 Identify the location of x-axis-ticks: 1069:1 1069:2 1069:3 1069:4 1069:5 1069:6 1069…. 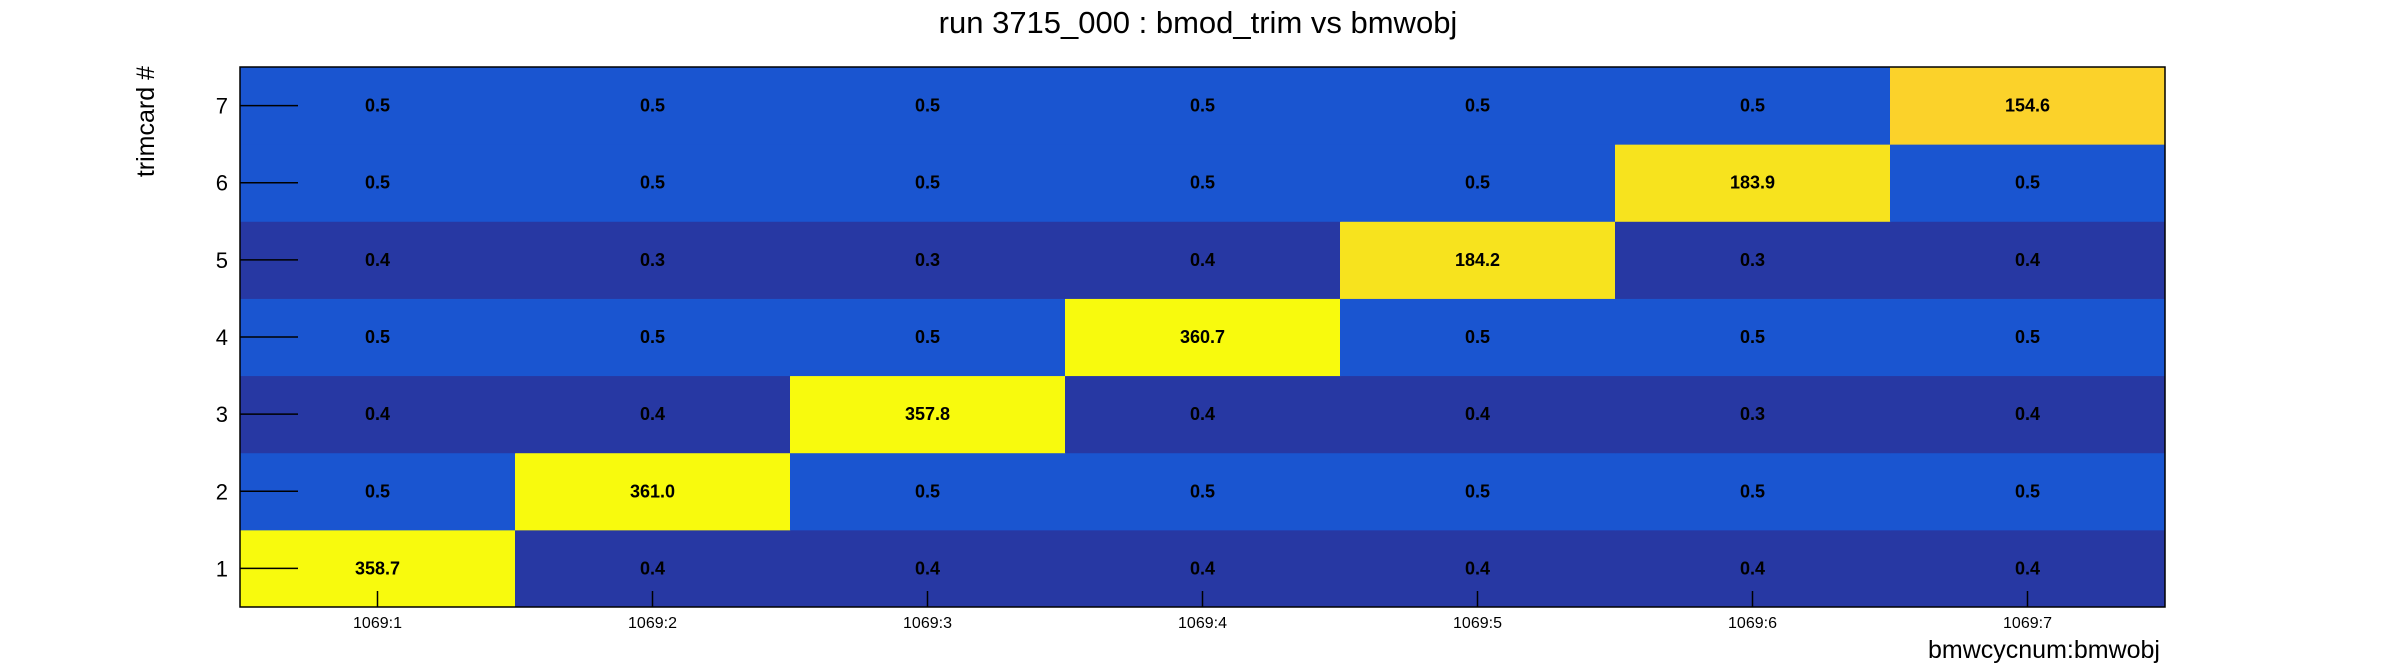
(1202, 611).